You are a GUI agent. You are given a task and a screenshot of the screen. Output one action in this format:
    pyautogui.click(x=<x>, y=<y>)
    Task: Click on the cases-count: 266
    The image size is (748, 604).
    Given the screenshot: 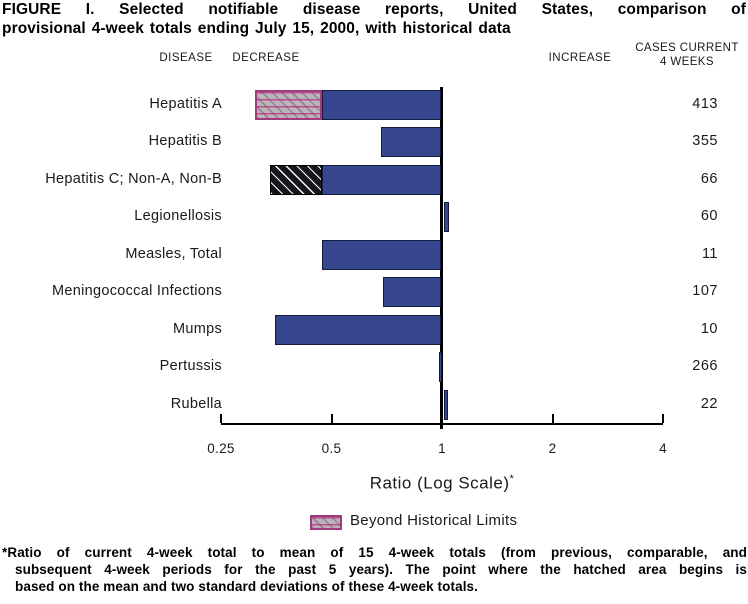 What is the action you would take?
    pyautogui.click(x=705, y=366)
    